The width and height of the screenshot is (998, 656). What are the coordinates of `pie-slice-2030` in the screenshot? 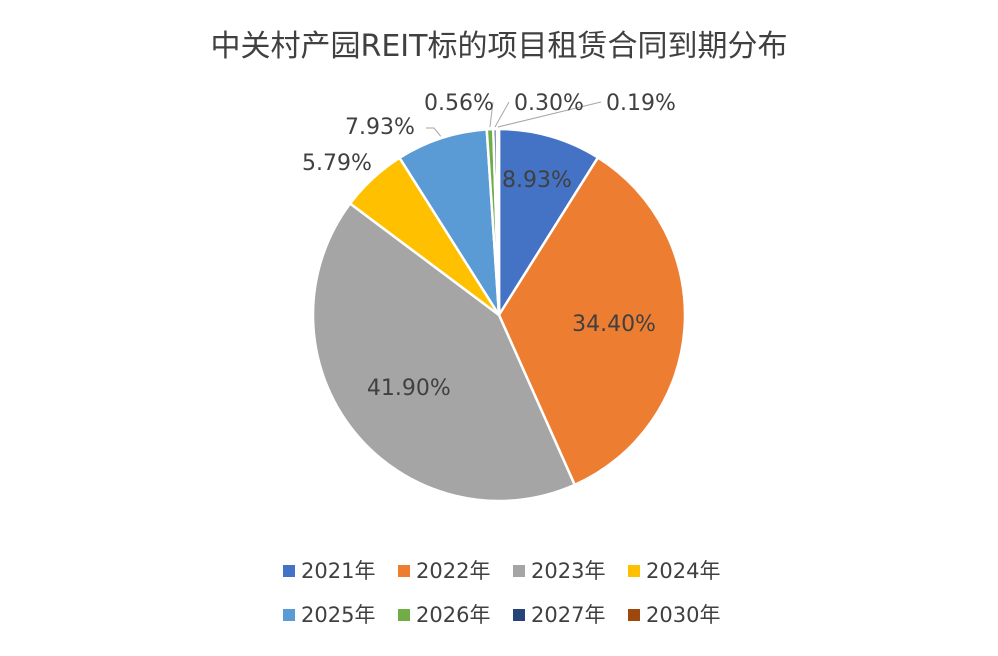 It's located at (498, 221).